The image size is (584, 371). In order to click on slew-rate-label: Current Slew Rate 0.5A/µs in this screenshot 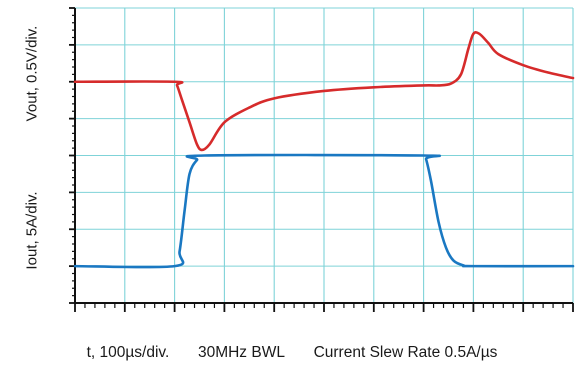, I will do `click(405, 352)`.